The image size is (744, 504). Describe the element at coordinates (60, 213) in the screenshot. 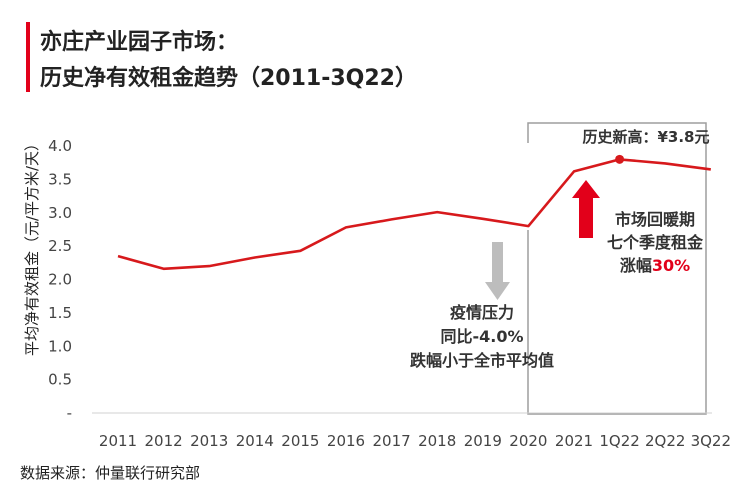

I see `y-tick-label: 3.0` at that location.